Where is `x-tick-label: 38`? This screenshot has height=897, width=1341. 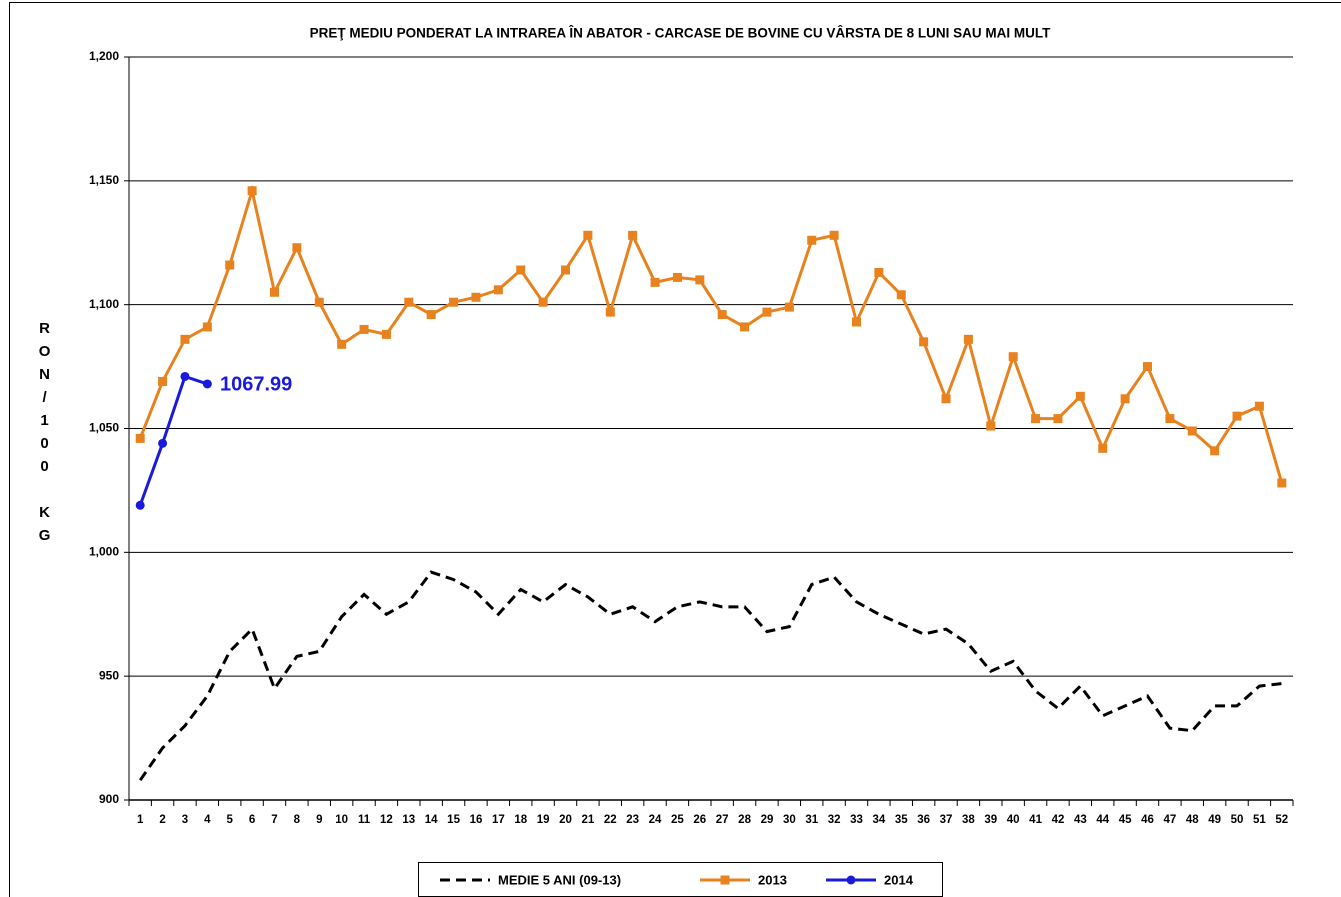 x-tick-label: 38 is located at coordinates (968, 820).